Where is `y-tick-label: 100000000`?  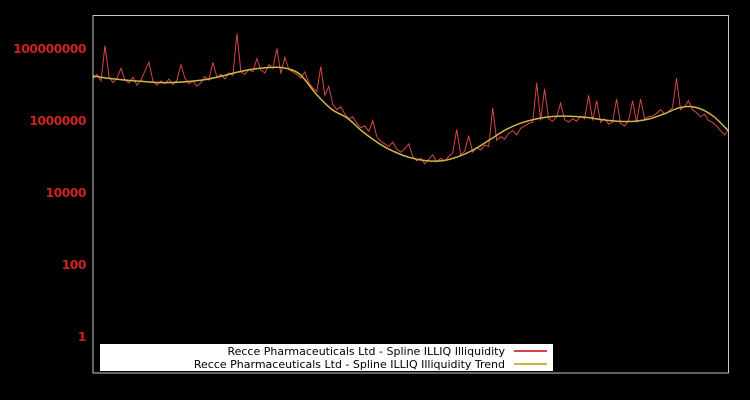
y-tick-label: 100000000 is located at coordinates (50, 48).